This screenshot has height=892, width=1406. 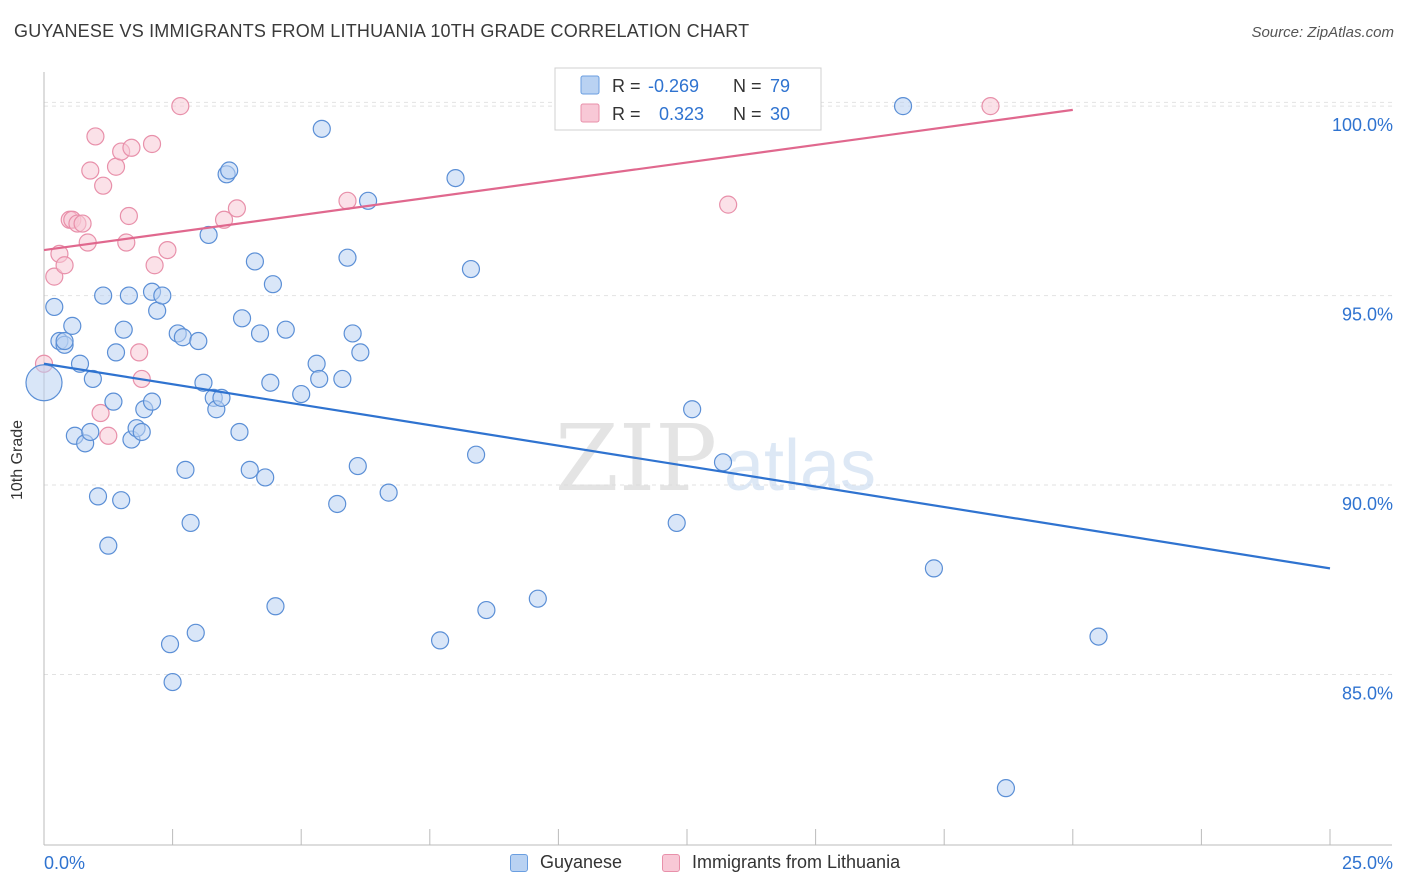 I want to click on y-tick-label: 95.0%, so click(x=1367, y=315).